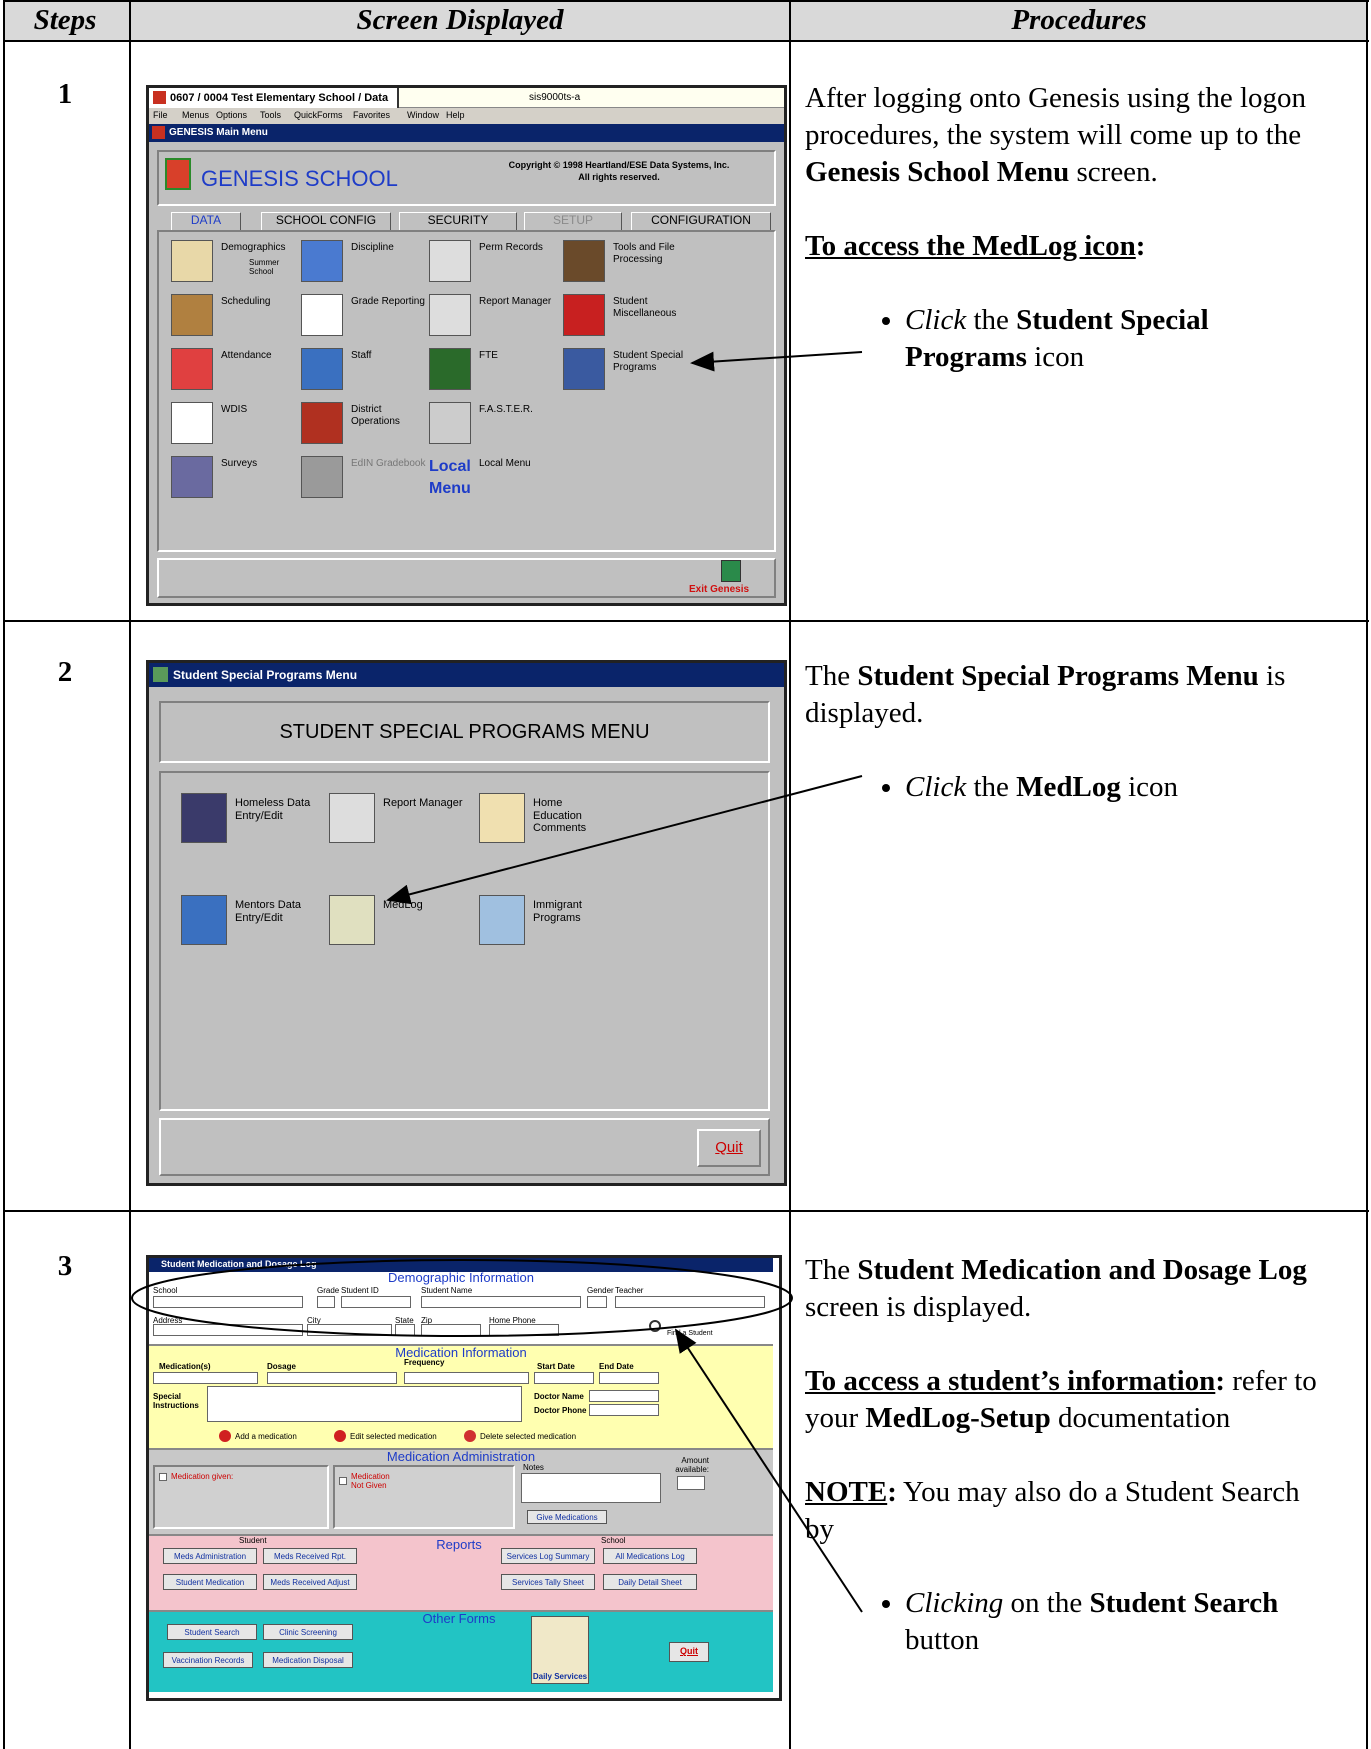  I want to click on text: NOTE, so click(846, 1492).